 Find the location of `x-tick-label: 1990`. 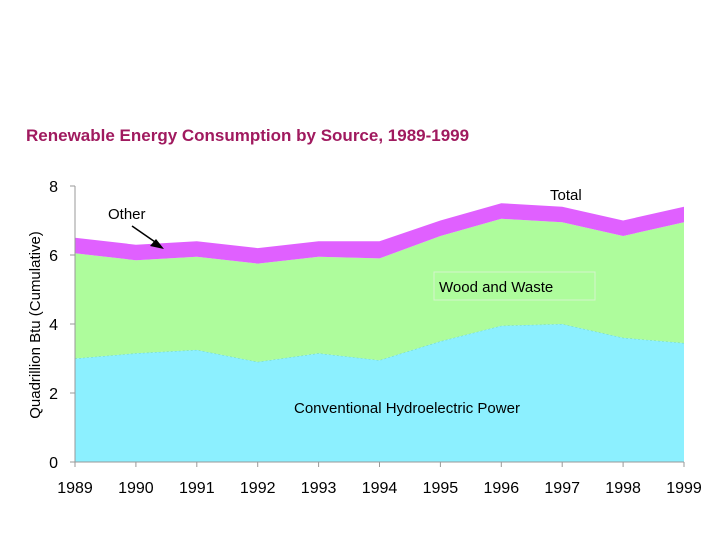

x-tick-label: 1990 is located at coordinates (136, 488).